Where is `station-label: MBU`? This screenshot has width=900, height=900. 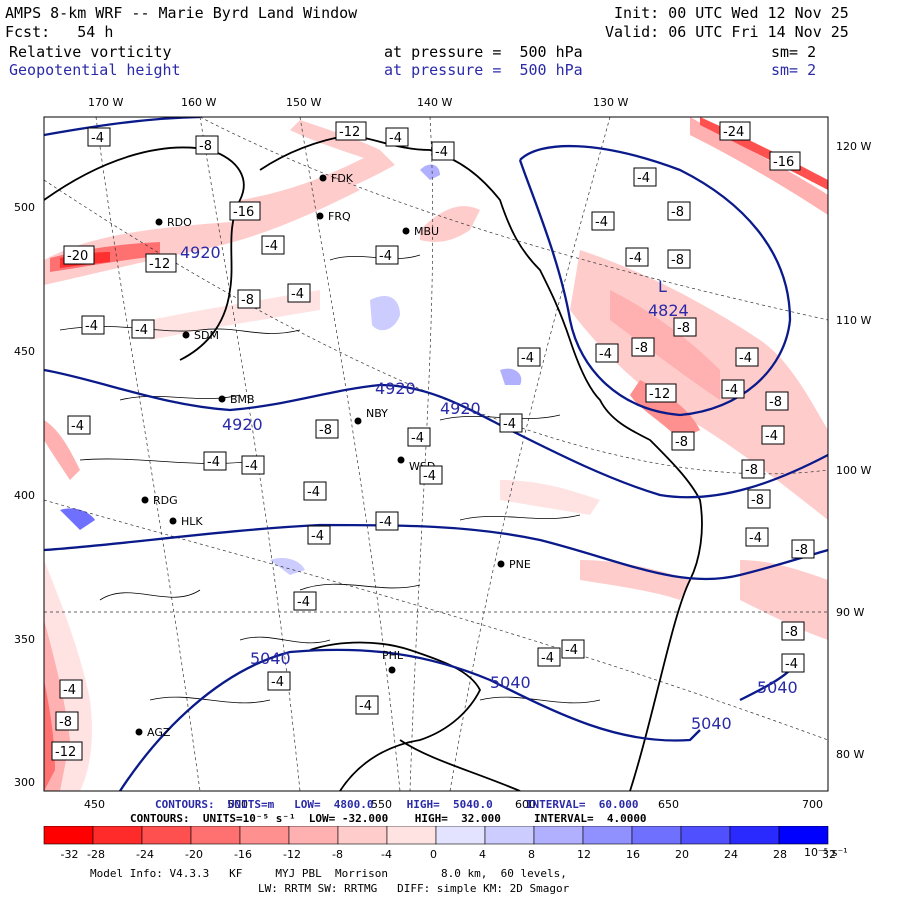
station-label: MBU is located at coordinates (426, 231).